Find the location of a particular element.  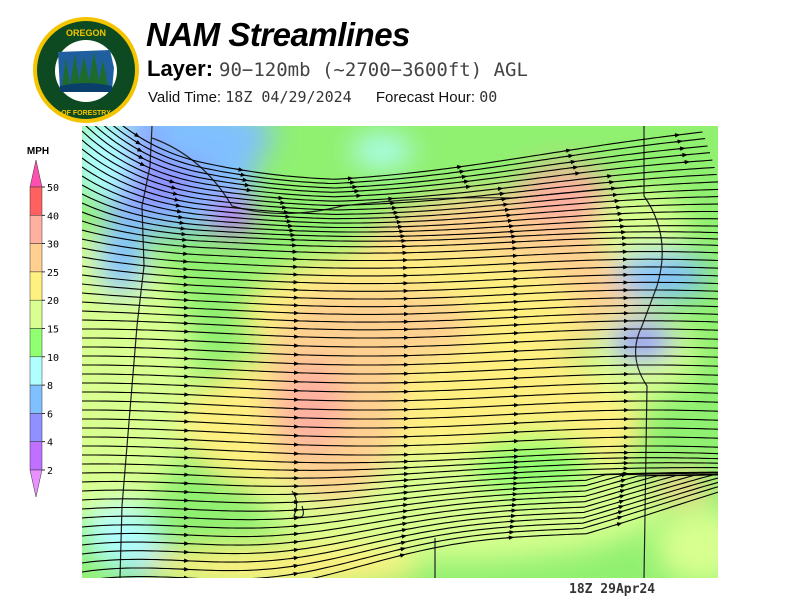

layer-value: 90−120mb (~2700−3600ft) AGL is located at coordinates (373, 70).